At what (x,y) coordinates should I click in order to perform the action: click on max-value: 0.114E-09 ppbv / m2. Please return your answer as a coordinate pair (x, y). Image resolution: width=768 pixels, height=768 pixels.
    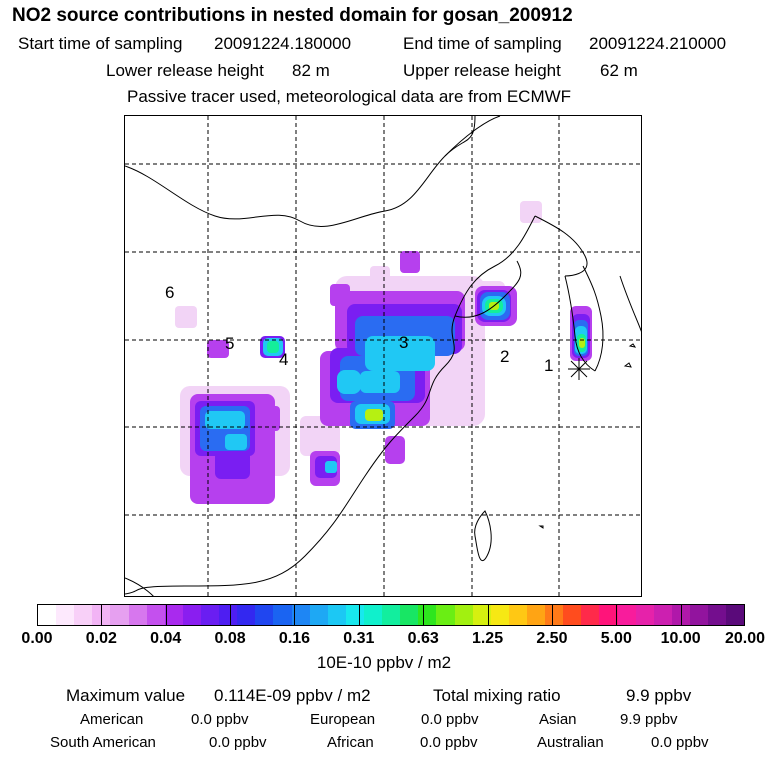
    Looking at the image, I should click on (292, 695).